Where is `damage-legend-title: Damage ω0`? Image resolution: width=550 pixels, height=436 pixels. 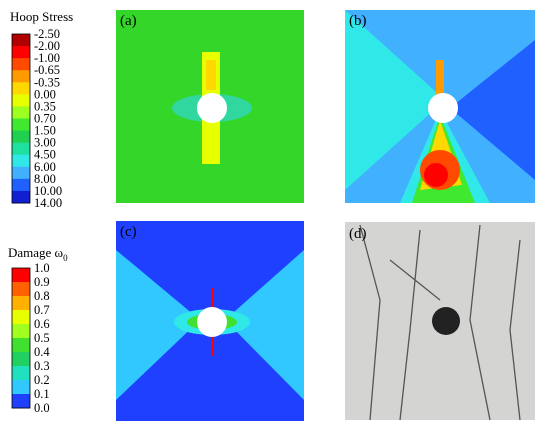
damage-legend-title: Damage ω0 is located at coordinates (38, 254).